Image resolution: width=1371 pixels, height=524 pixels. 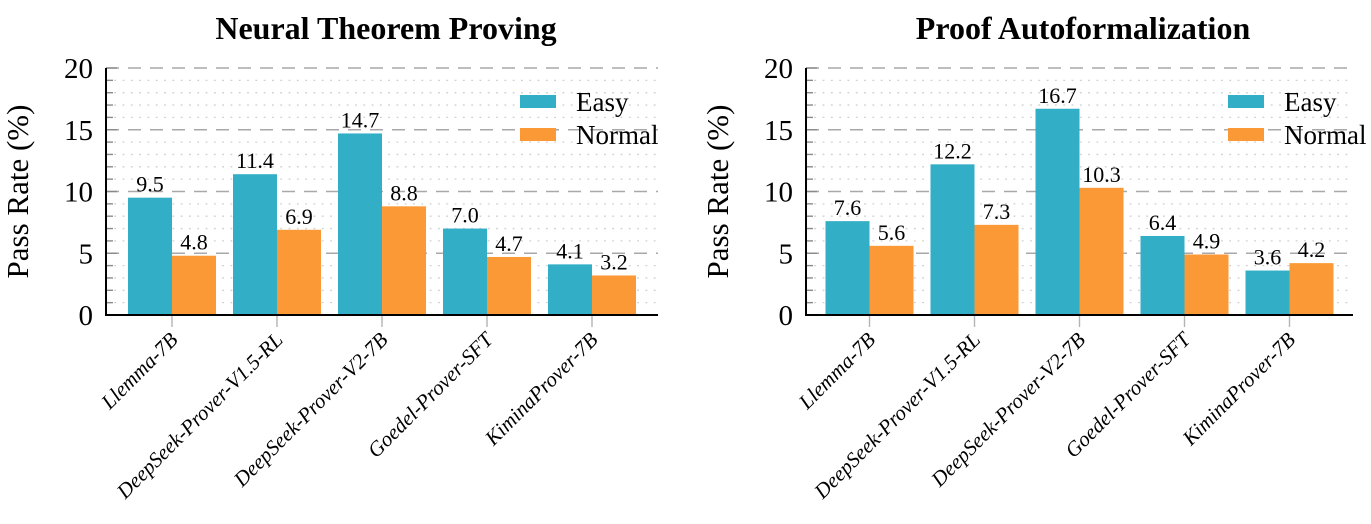 I want to click on bar-value-label-normal-2: 10.3, so click(x=1101, y=174).